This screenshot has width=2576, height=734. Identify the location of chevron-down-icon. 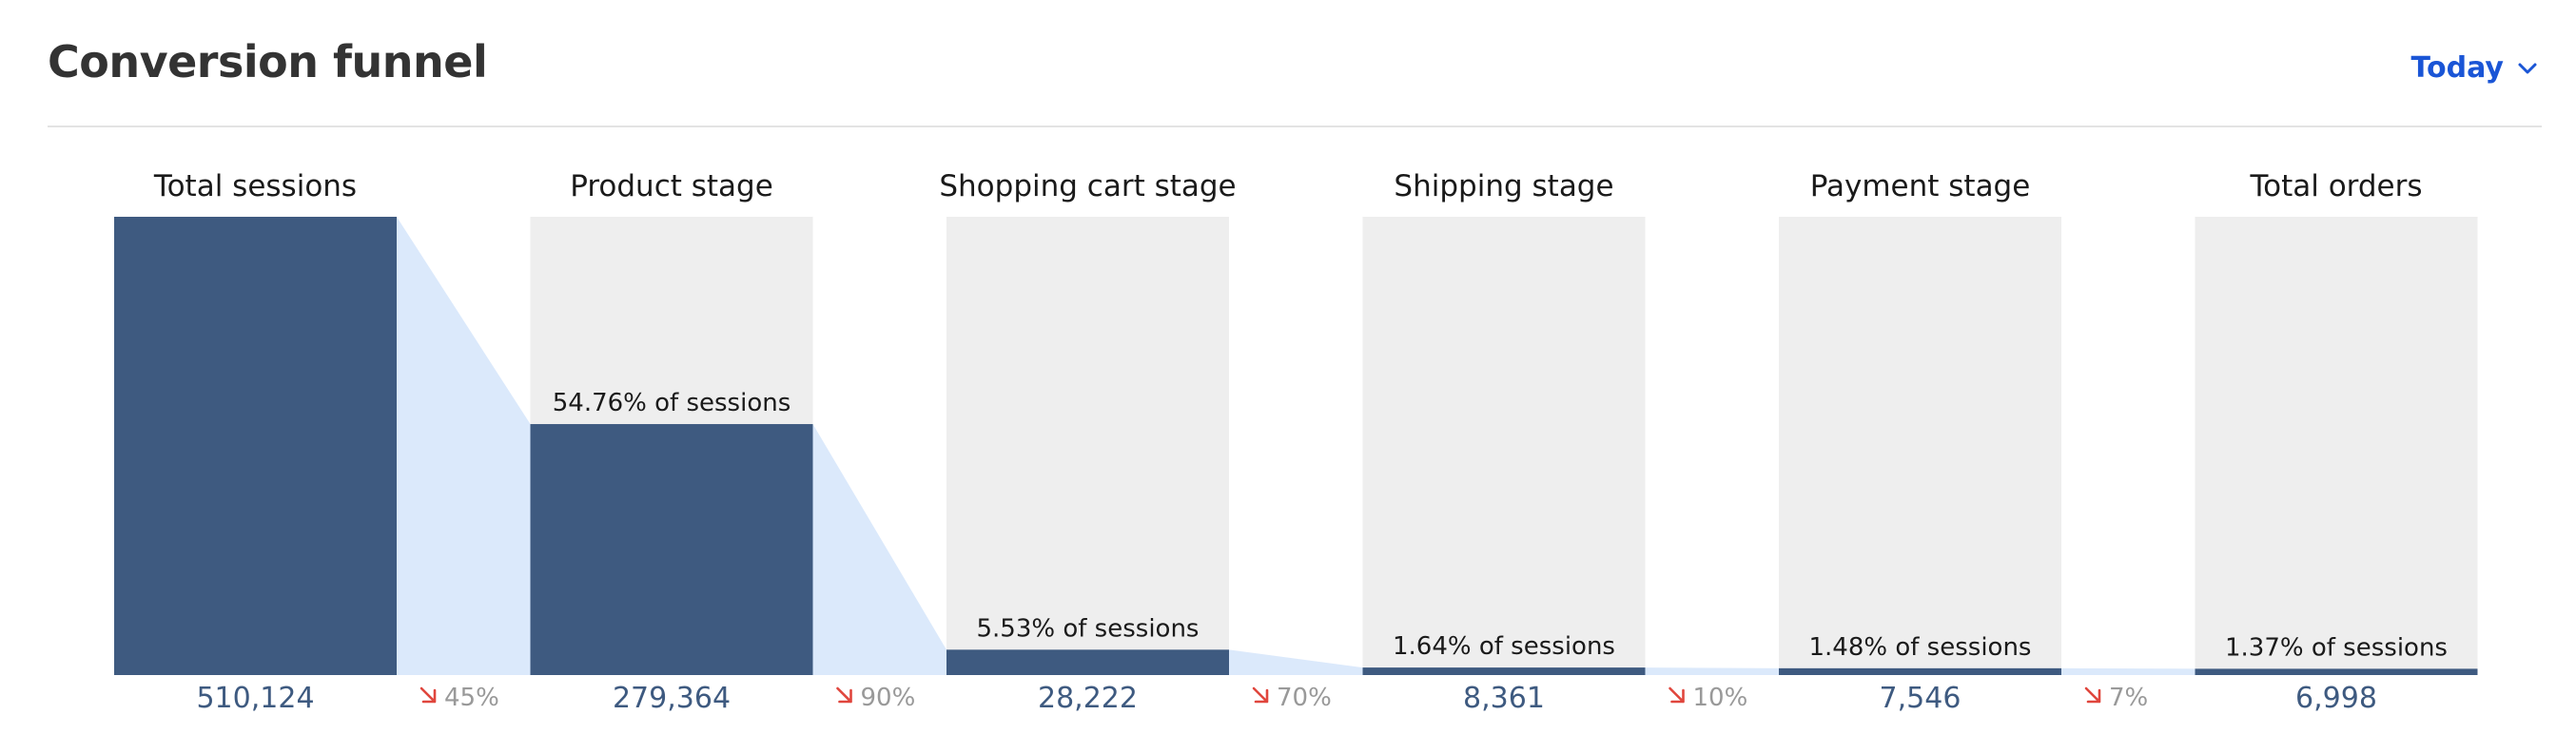
(2527, 68).